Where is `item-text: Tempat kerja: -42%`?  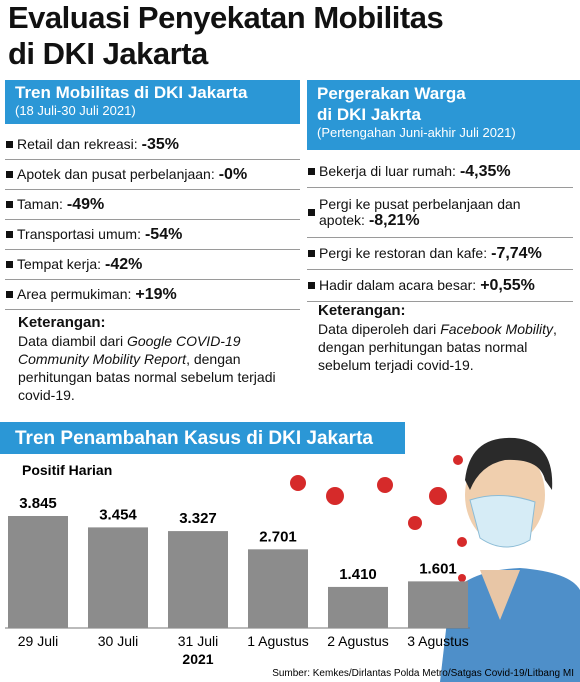
item-text: Tempat kerja: -42% is located at coordinates (79, 265).